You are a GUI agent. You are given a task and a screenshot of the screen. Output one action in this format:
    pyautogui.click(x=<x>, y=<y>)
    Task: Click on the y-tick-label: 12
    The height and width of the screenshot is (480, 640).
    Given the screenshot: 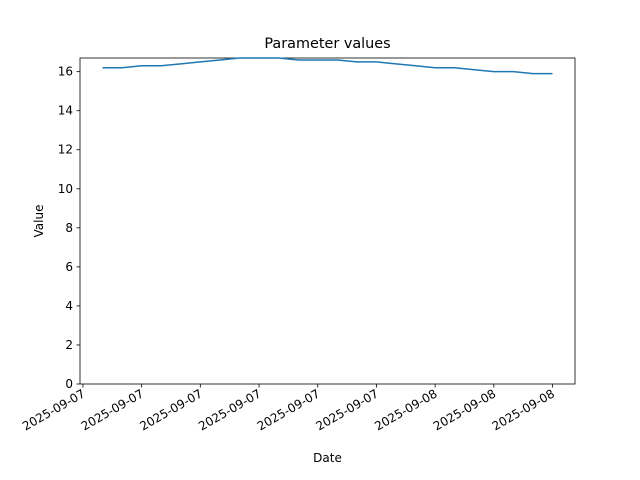 What is the action you would take?
    pyautogui.click(x=65, y=150)
    